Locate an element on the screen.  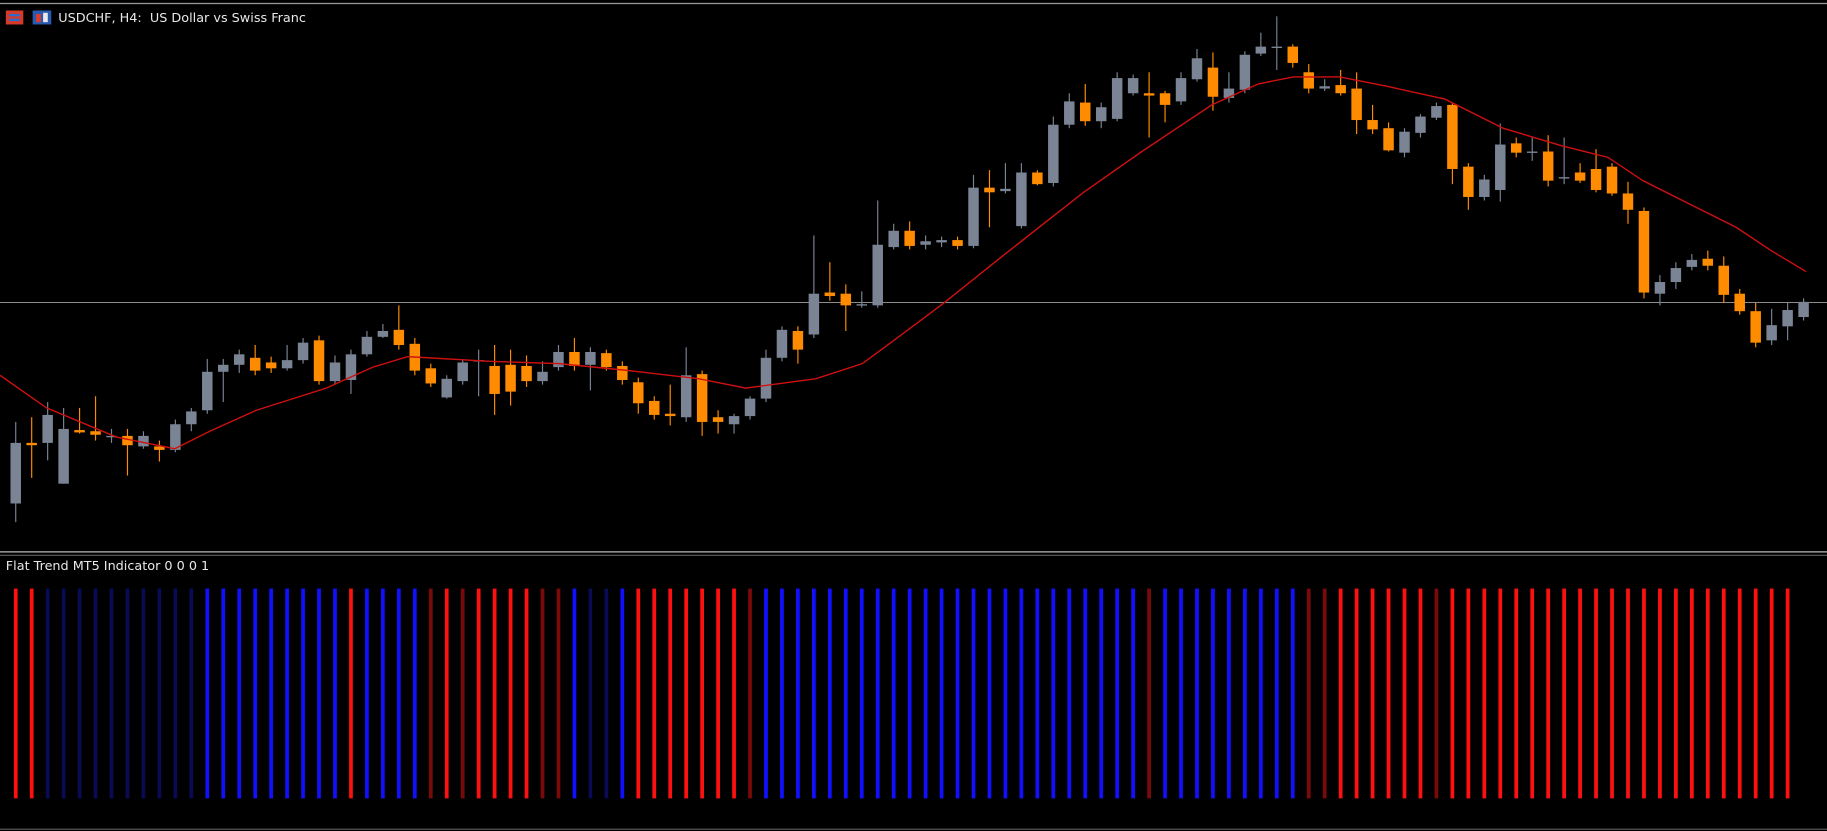
trade-icon is located at coordinates (42, 17).